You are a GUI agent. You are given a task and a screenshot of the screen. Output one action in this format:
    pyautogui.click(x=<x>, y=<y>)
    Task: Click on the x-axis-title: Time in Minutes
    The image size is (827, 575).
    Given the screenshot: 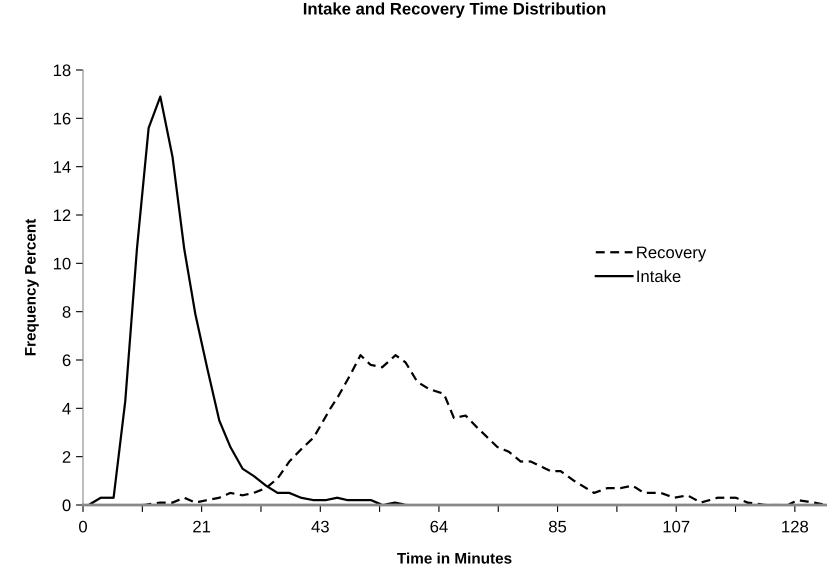 What is the action you would take?
    pyautogui.click(x=454, y=558)
    